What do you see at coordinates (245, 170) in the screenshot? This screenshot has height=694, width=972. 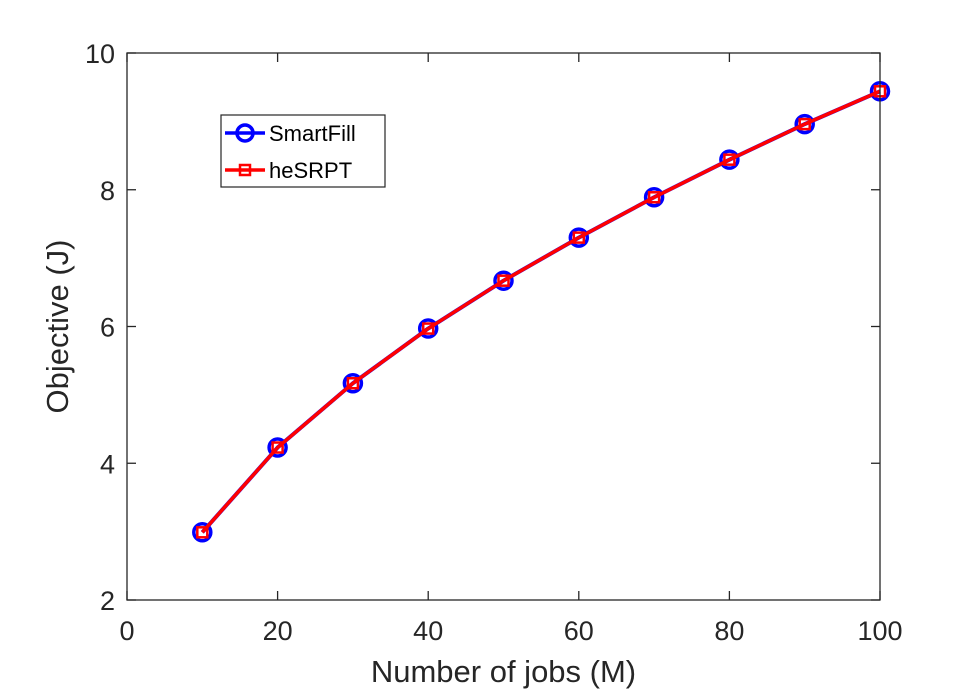 I see `legend-marker-hesrpt` at bounding box center [245, 170].